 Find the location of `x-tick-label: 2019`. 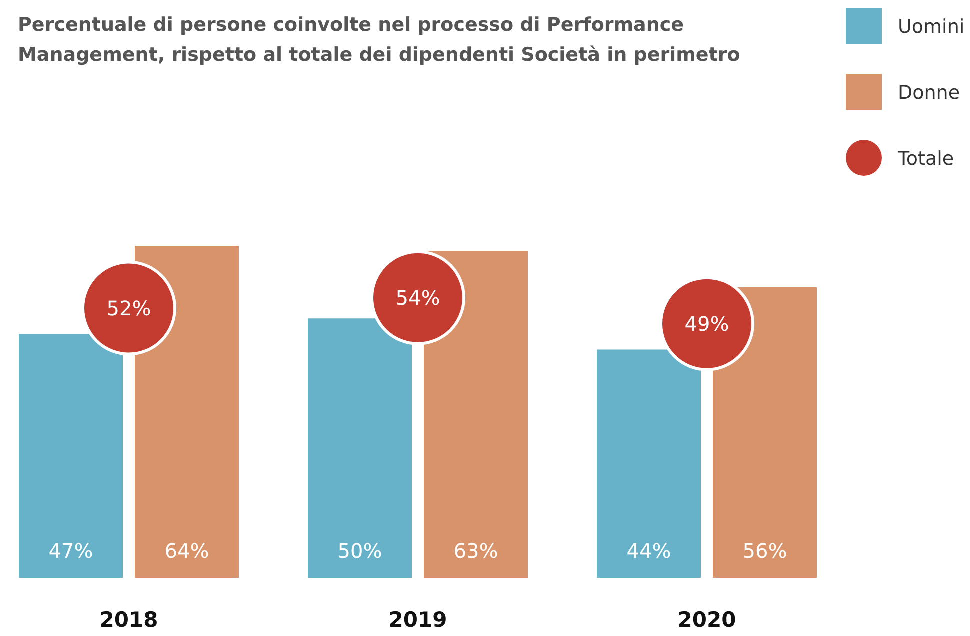

x-tick-label: 2019 is located at coordinates (418, 620).